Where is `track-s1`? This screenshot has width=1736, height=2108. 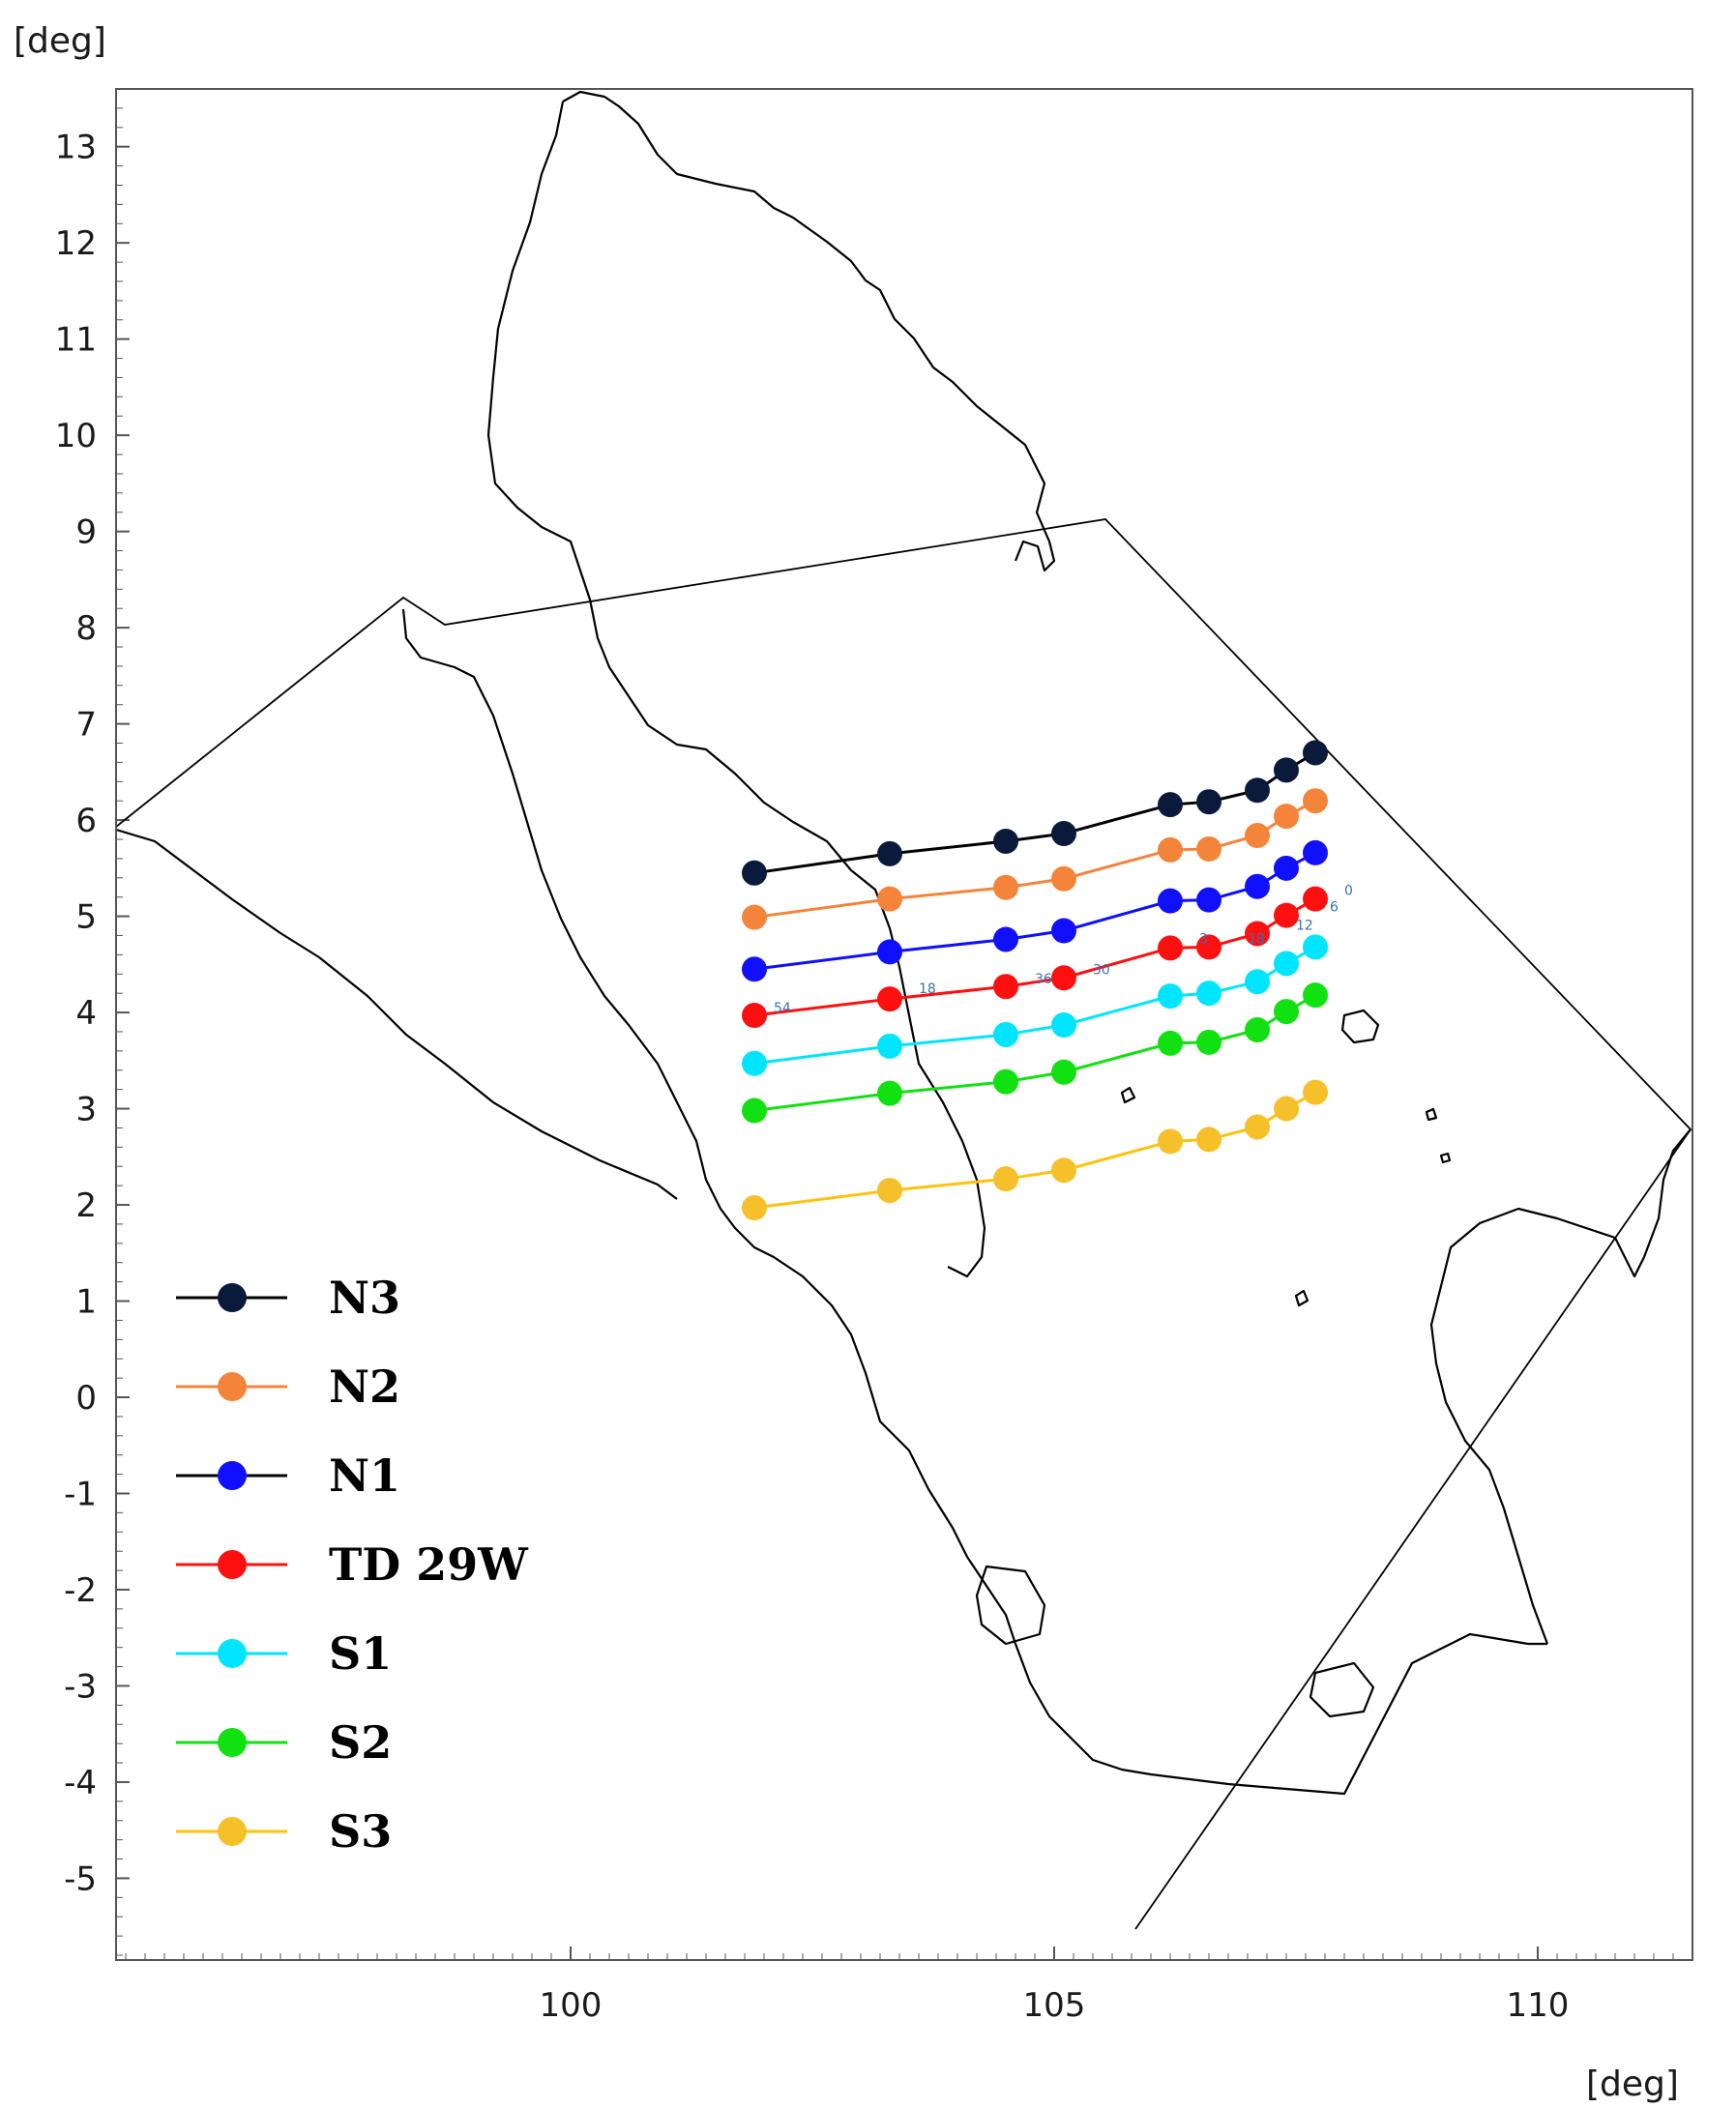
track-s1 is located at coordinates (1035, 1005).